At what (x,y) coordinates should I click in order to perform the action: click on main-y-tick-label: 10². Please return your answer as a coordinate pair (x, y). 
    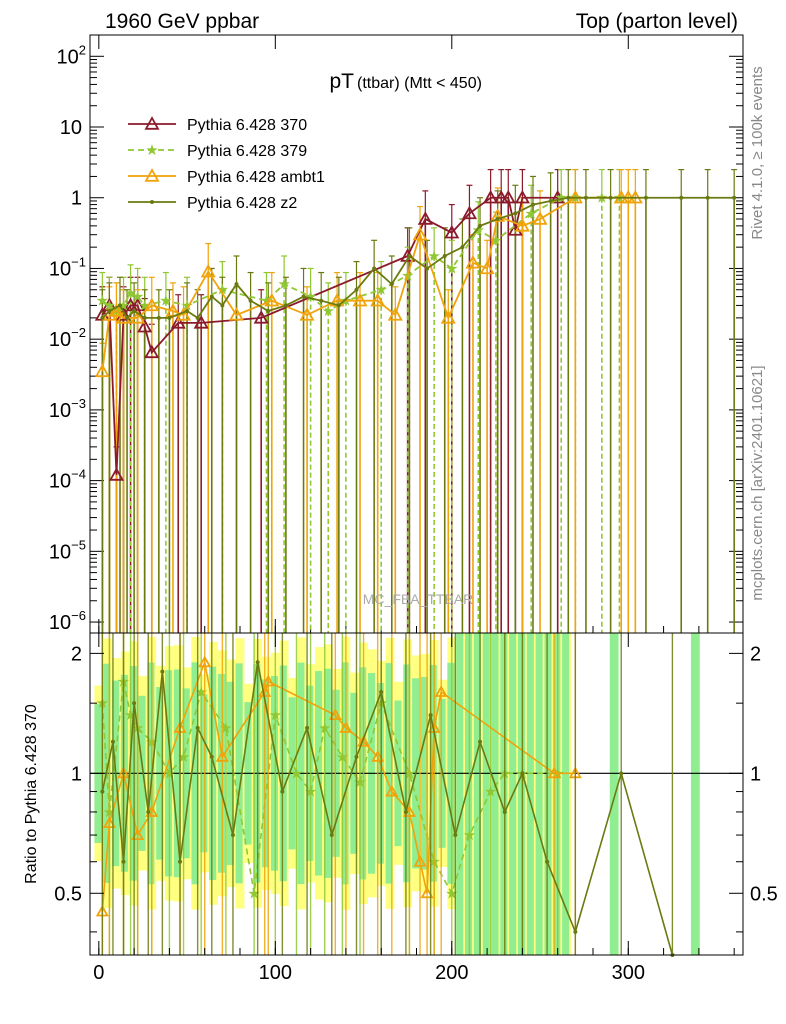
    Looking at the image, I should click on (71, 55).